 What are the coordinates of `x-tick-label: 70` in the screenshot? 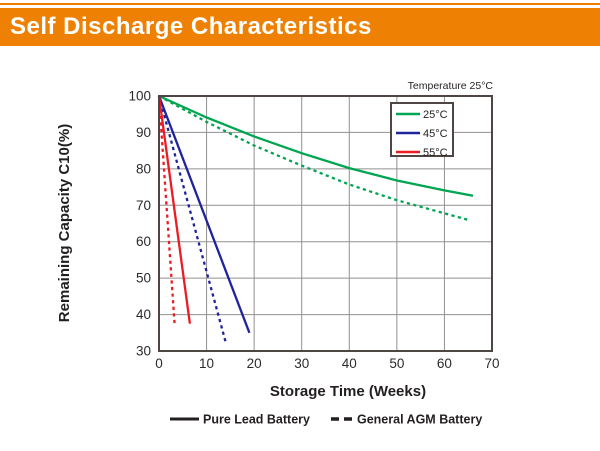 It's located at (491, 363).